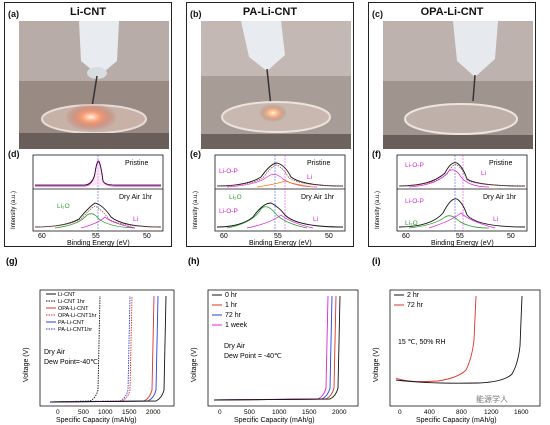  I want to click on xticks-g: 0 500 1000 1500 2000, so click(108, 412).